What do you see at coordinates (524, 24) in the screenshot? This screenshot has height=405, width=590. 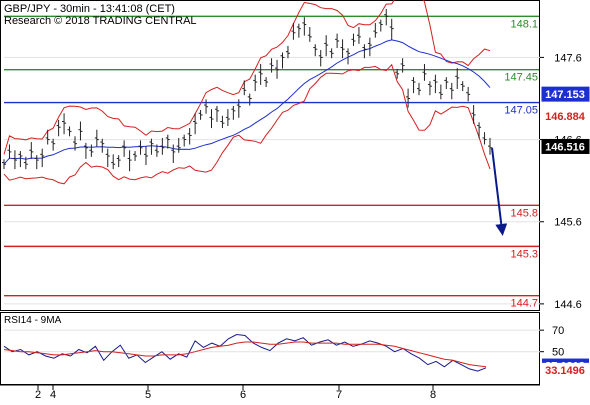 I see `level-label: 148.1` at bounding box center [524, 24].